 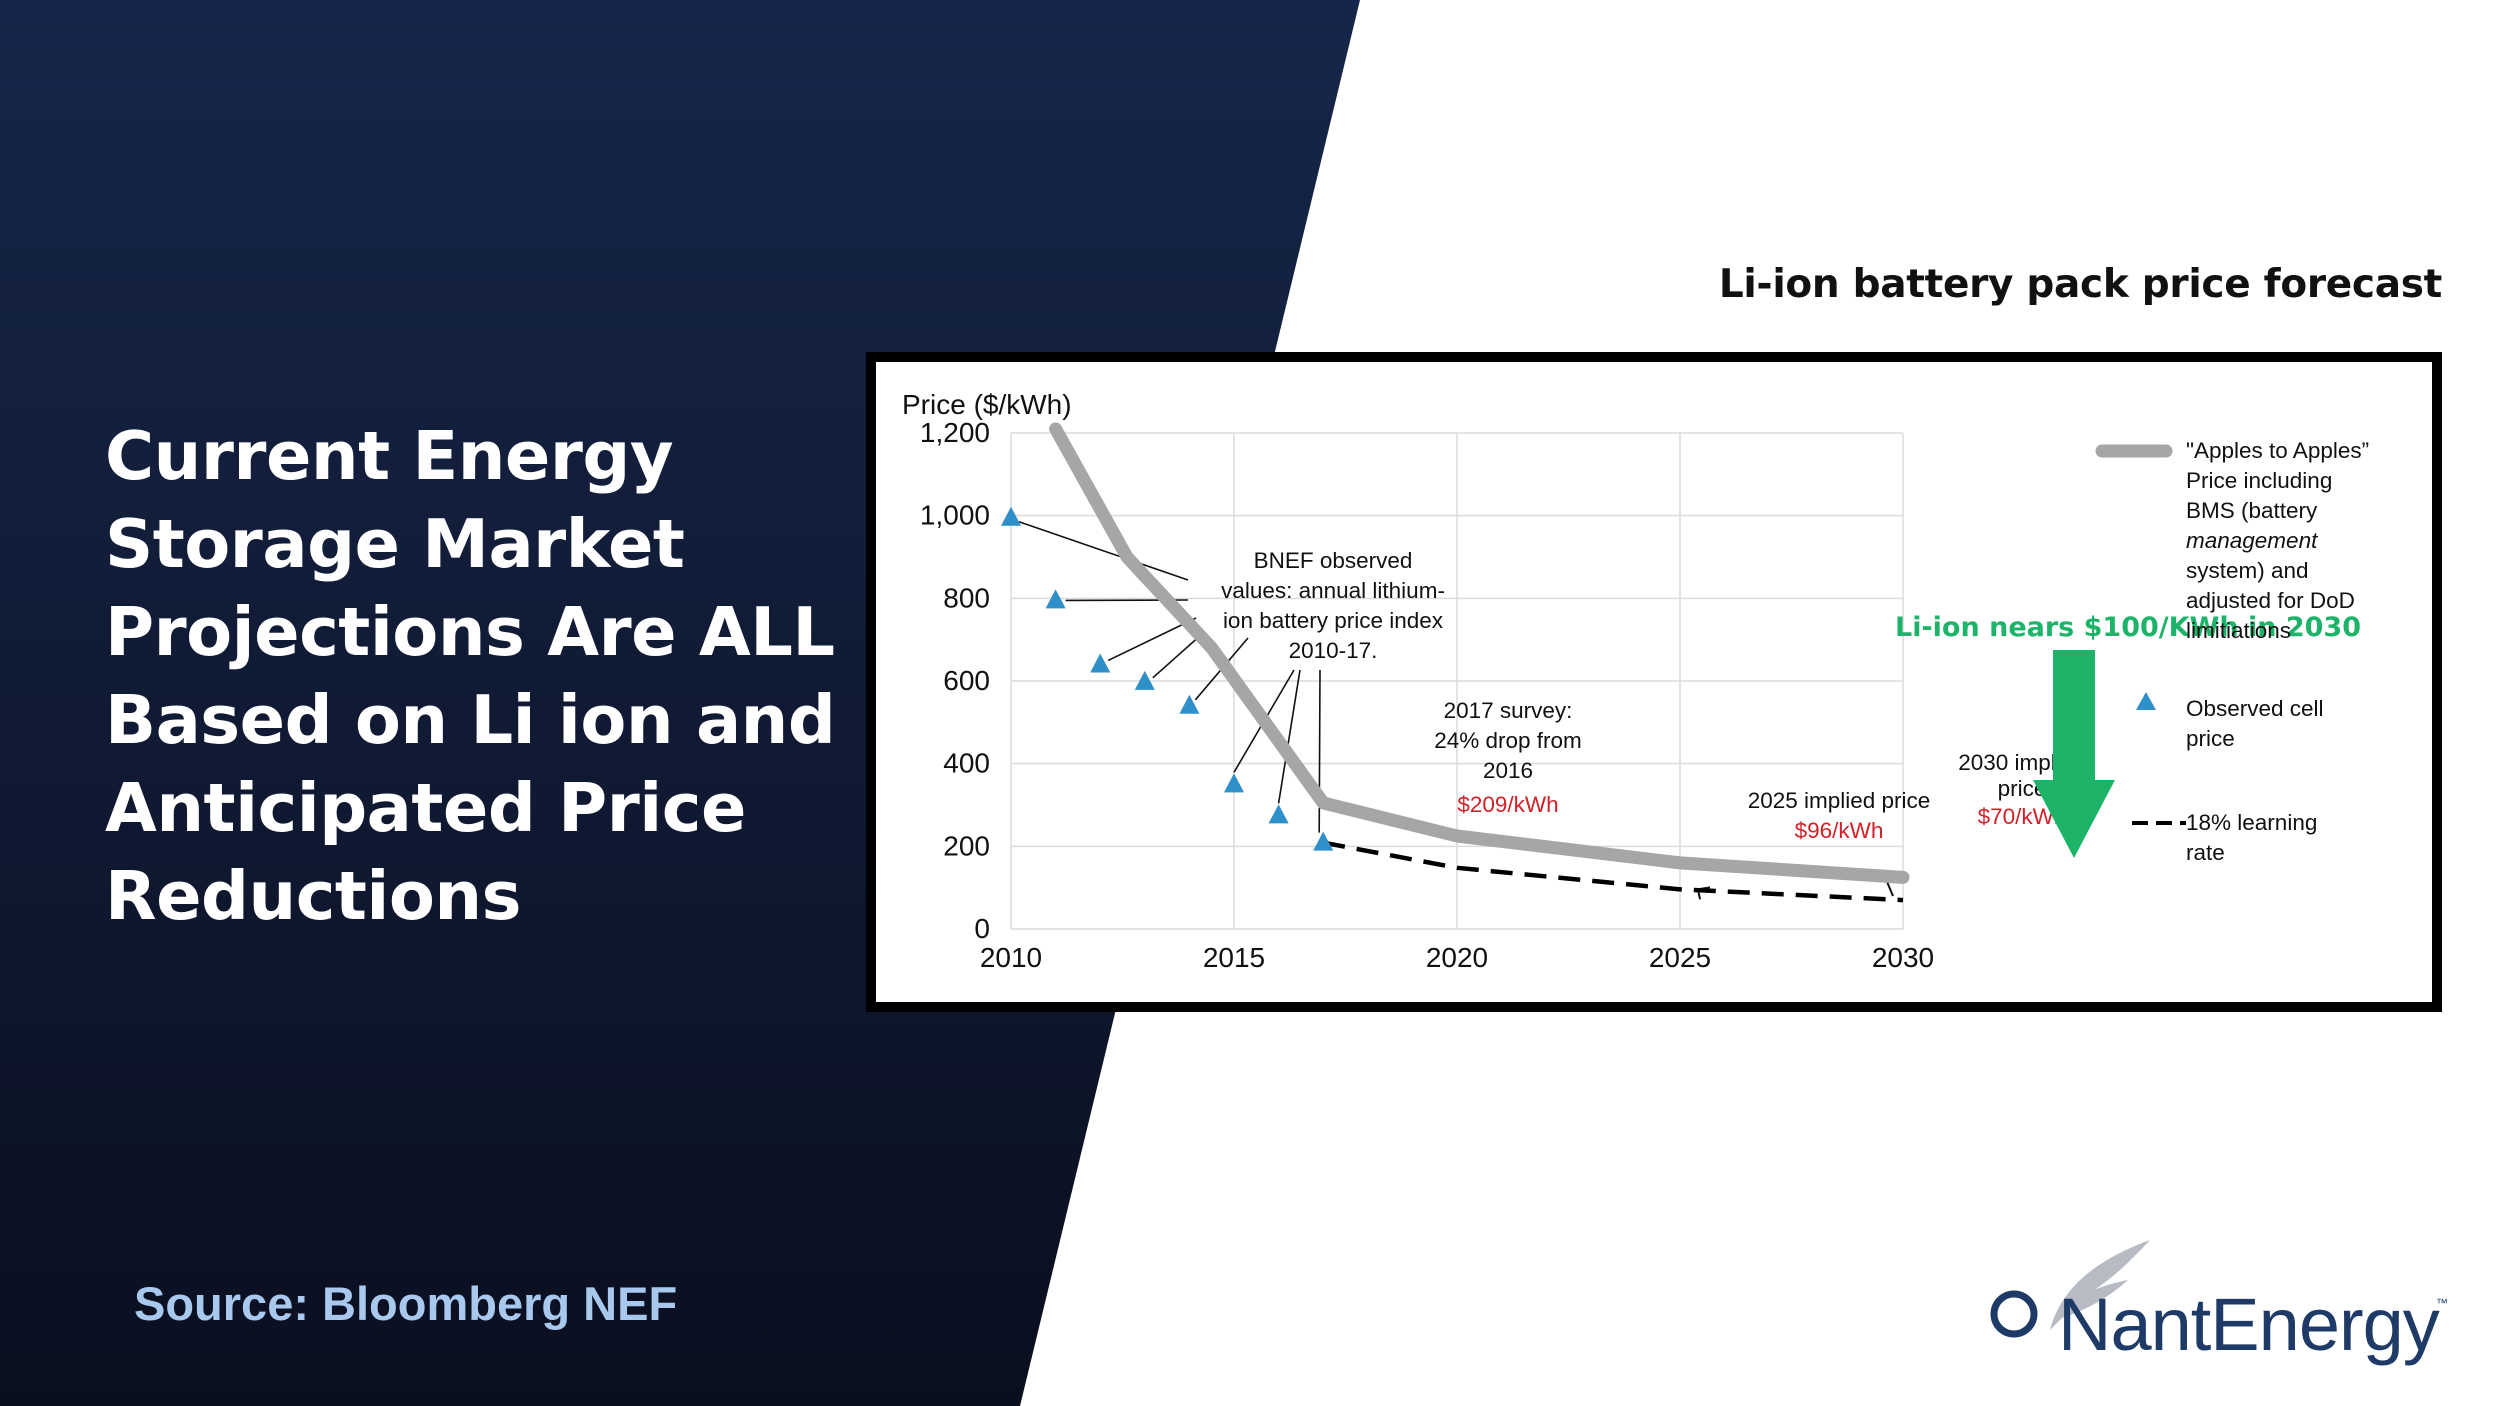 I want to click on y-tick-label: 1,000, so click(x=955, y=515).